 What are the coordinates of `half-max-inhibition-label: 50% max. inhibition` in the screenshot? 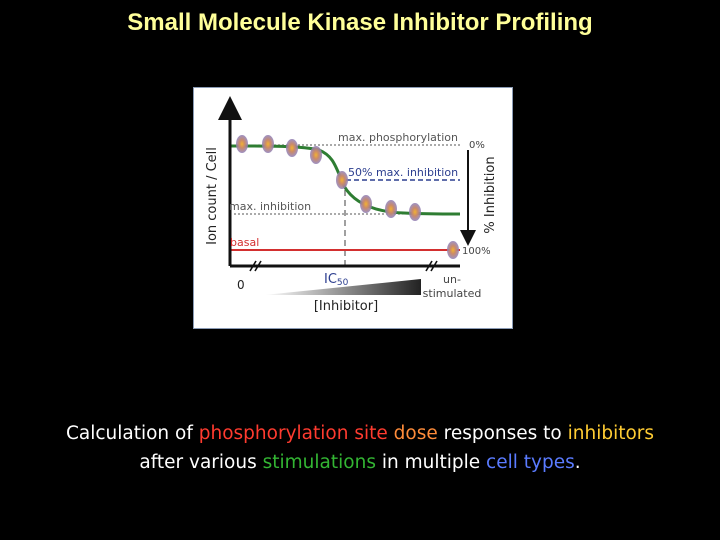 It's located at (403, 172).